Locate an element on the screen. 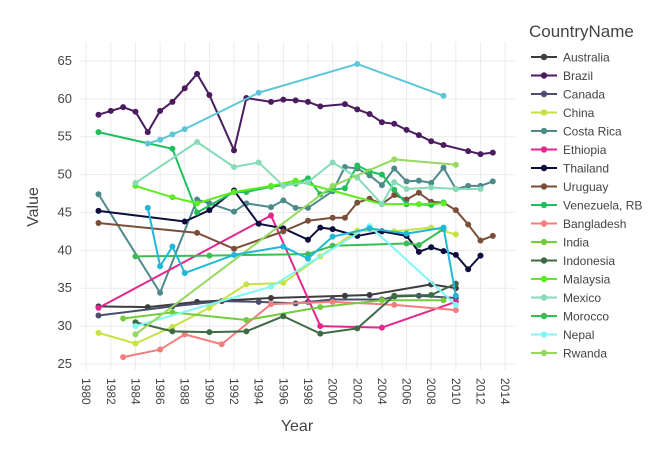 The image size is (660, 455). legend-item: Brazil is located at coordinates (562, 76).